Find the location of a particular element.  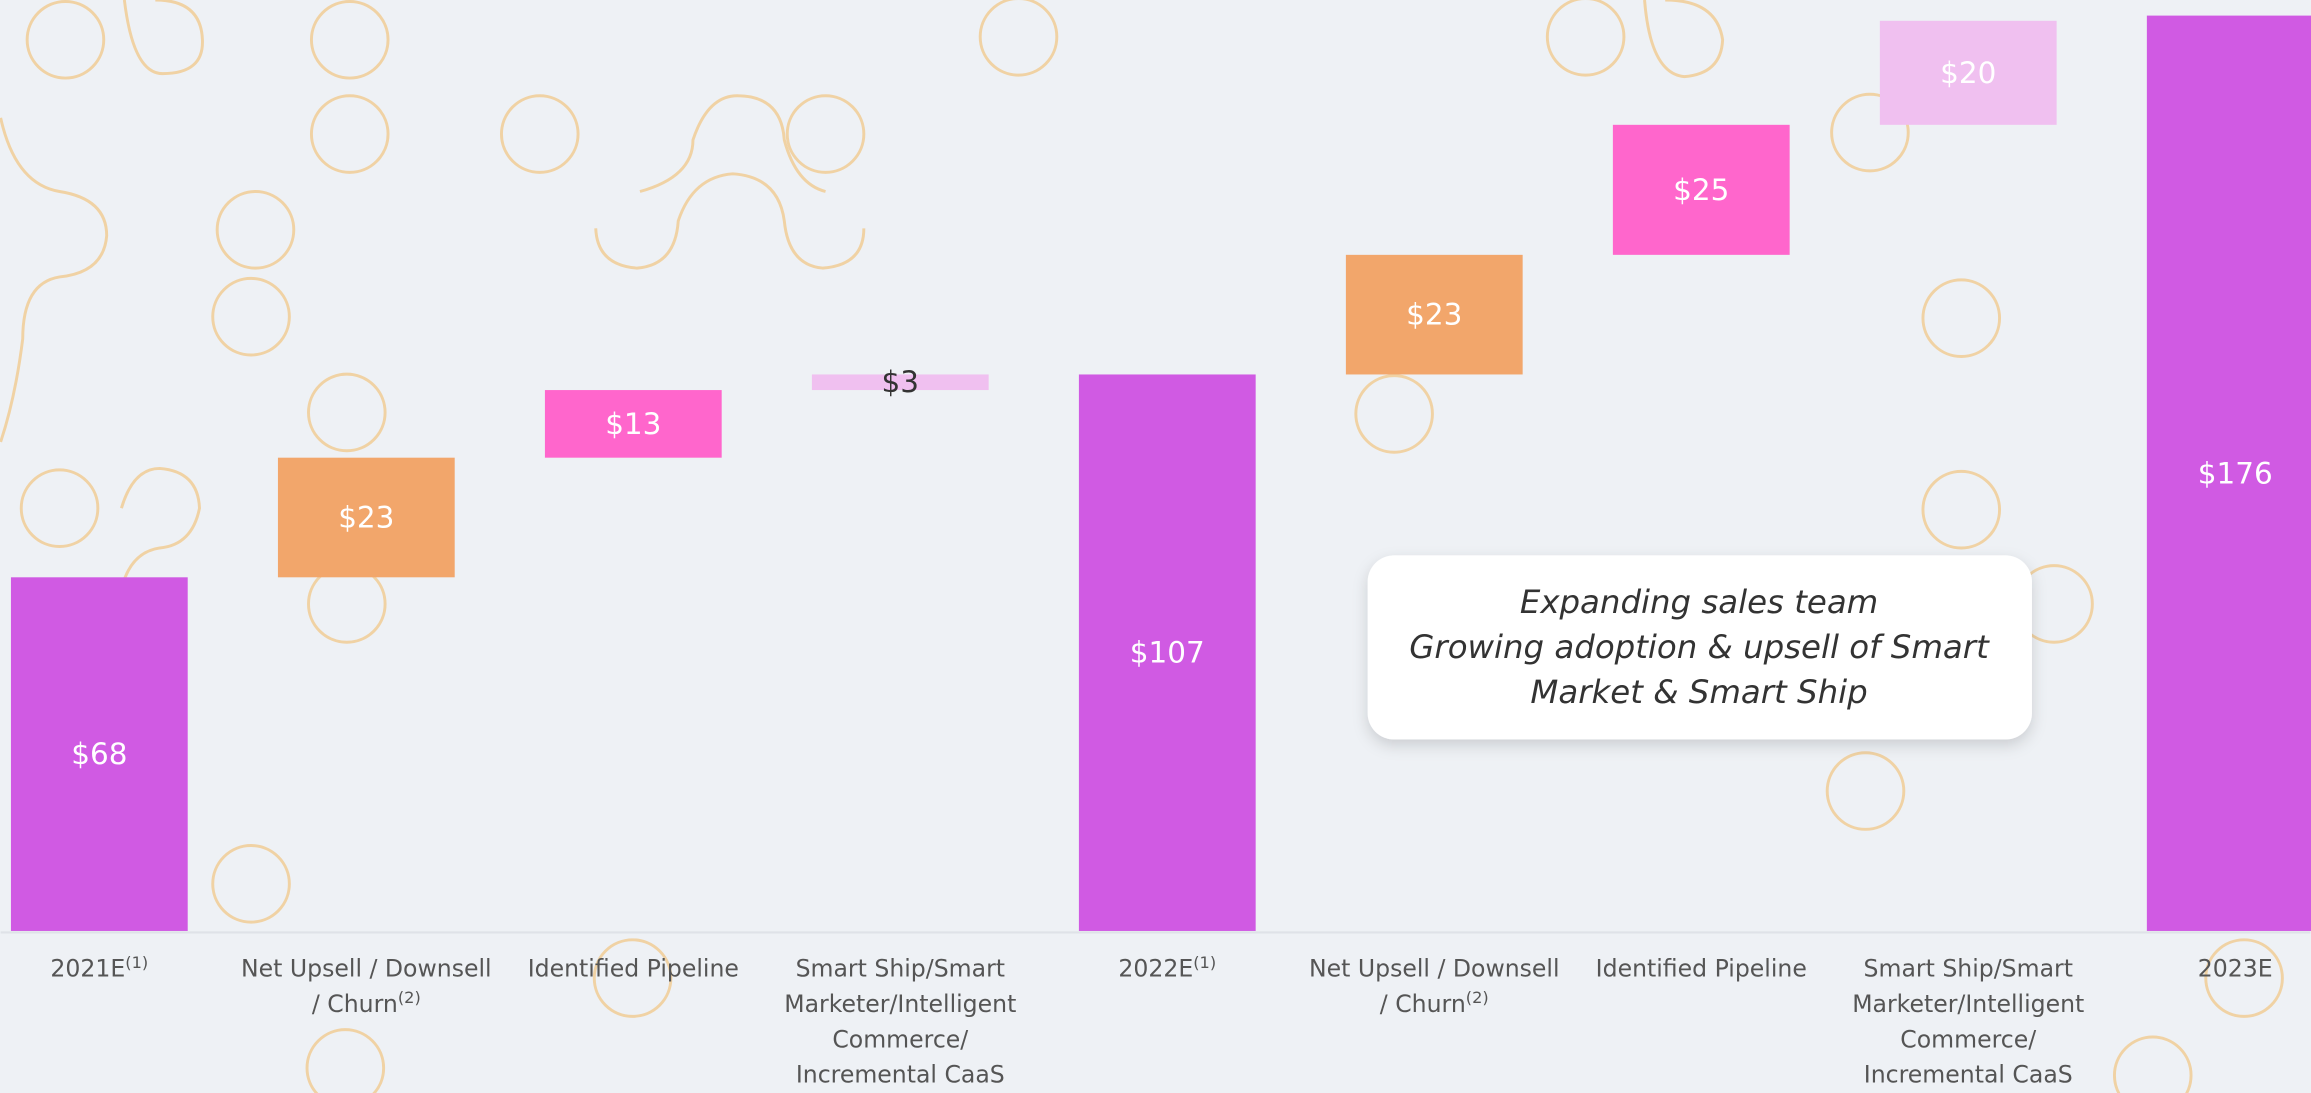

value-label: $68 is located at coordinates (99, 754).